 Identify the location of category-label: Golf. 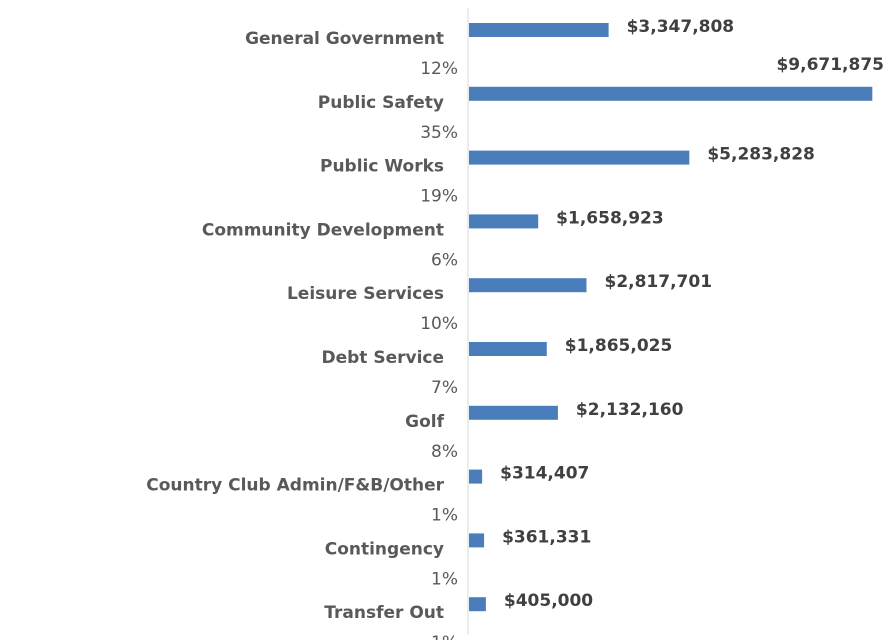
(424, 422).